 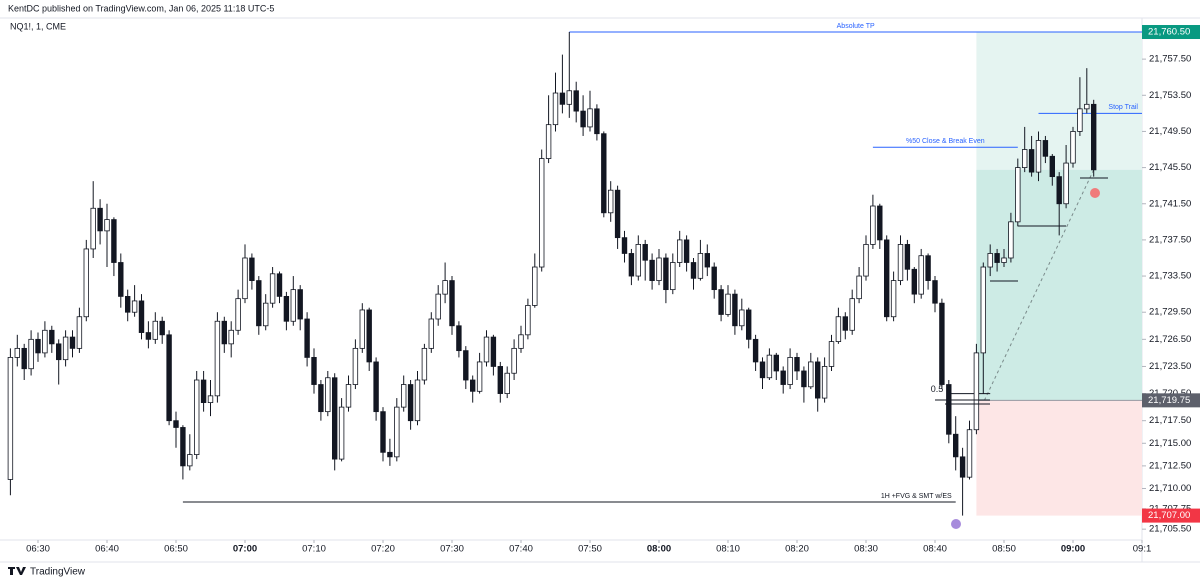 I want to click on x-tick-label: 07:40, so click(x=521, y=549).